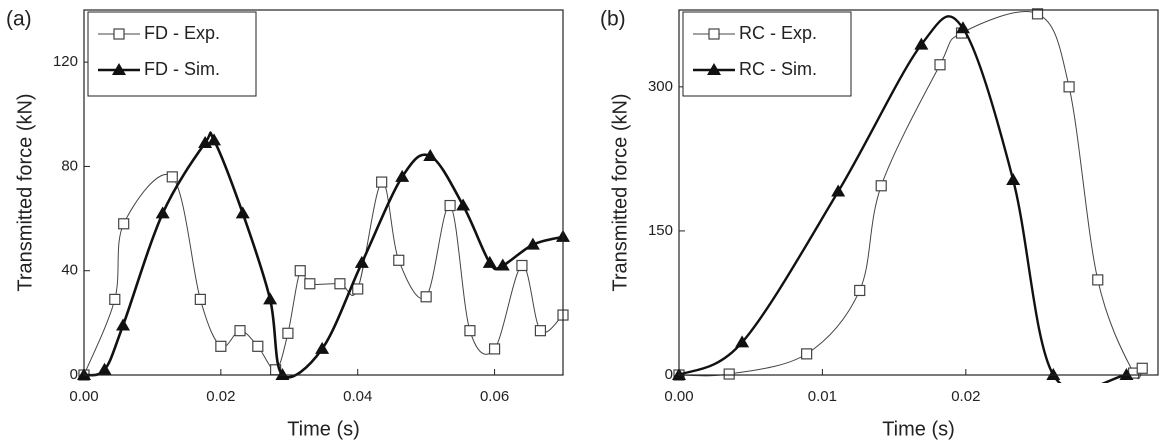 This screenshot has height=443, width=1161. What do you see at coordinates (65, 61) in the screenshot?
I see `y-tick-label: 120` at bounding box center [65, 61].